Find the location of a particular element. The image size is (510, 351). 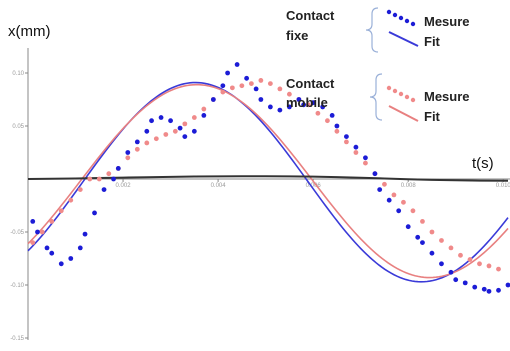

legend-mobile-mesure-marker is located at coordinates (401, 94).